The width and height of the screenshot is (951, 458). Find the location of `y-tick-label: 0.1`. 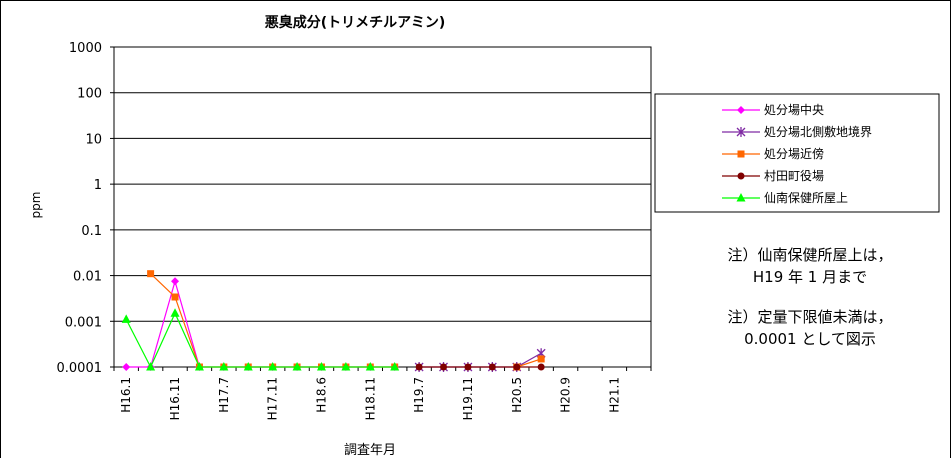

y-tick-label: 0.1 is located at coordinates (91, 231).